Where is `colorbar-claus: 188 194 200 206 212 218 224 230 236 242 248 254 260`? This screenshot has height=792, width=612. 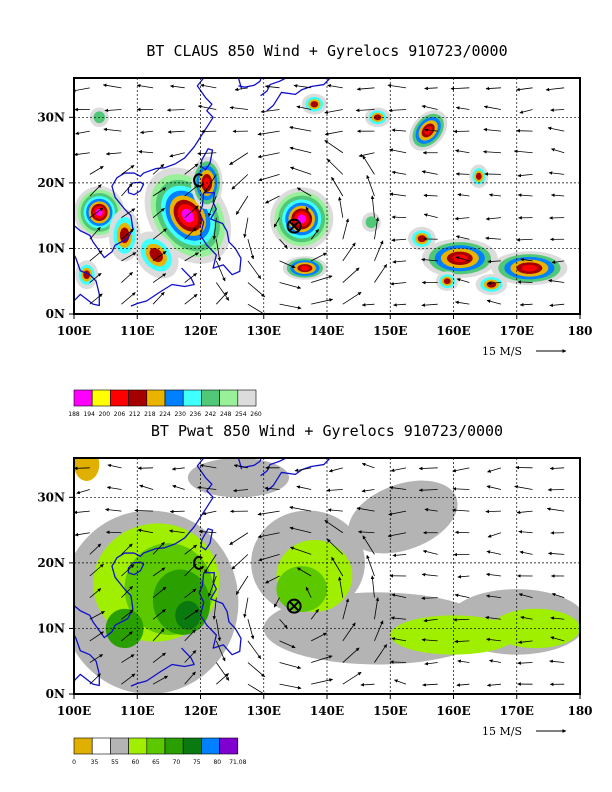
colorbar-claus: 188 194 200 206 212 218 224 230 236 242 248 254 260 is located at coordinates (165, 403).